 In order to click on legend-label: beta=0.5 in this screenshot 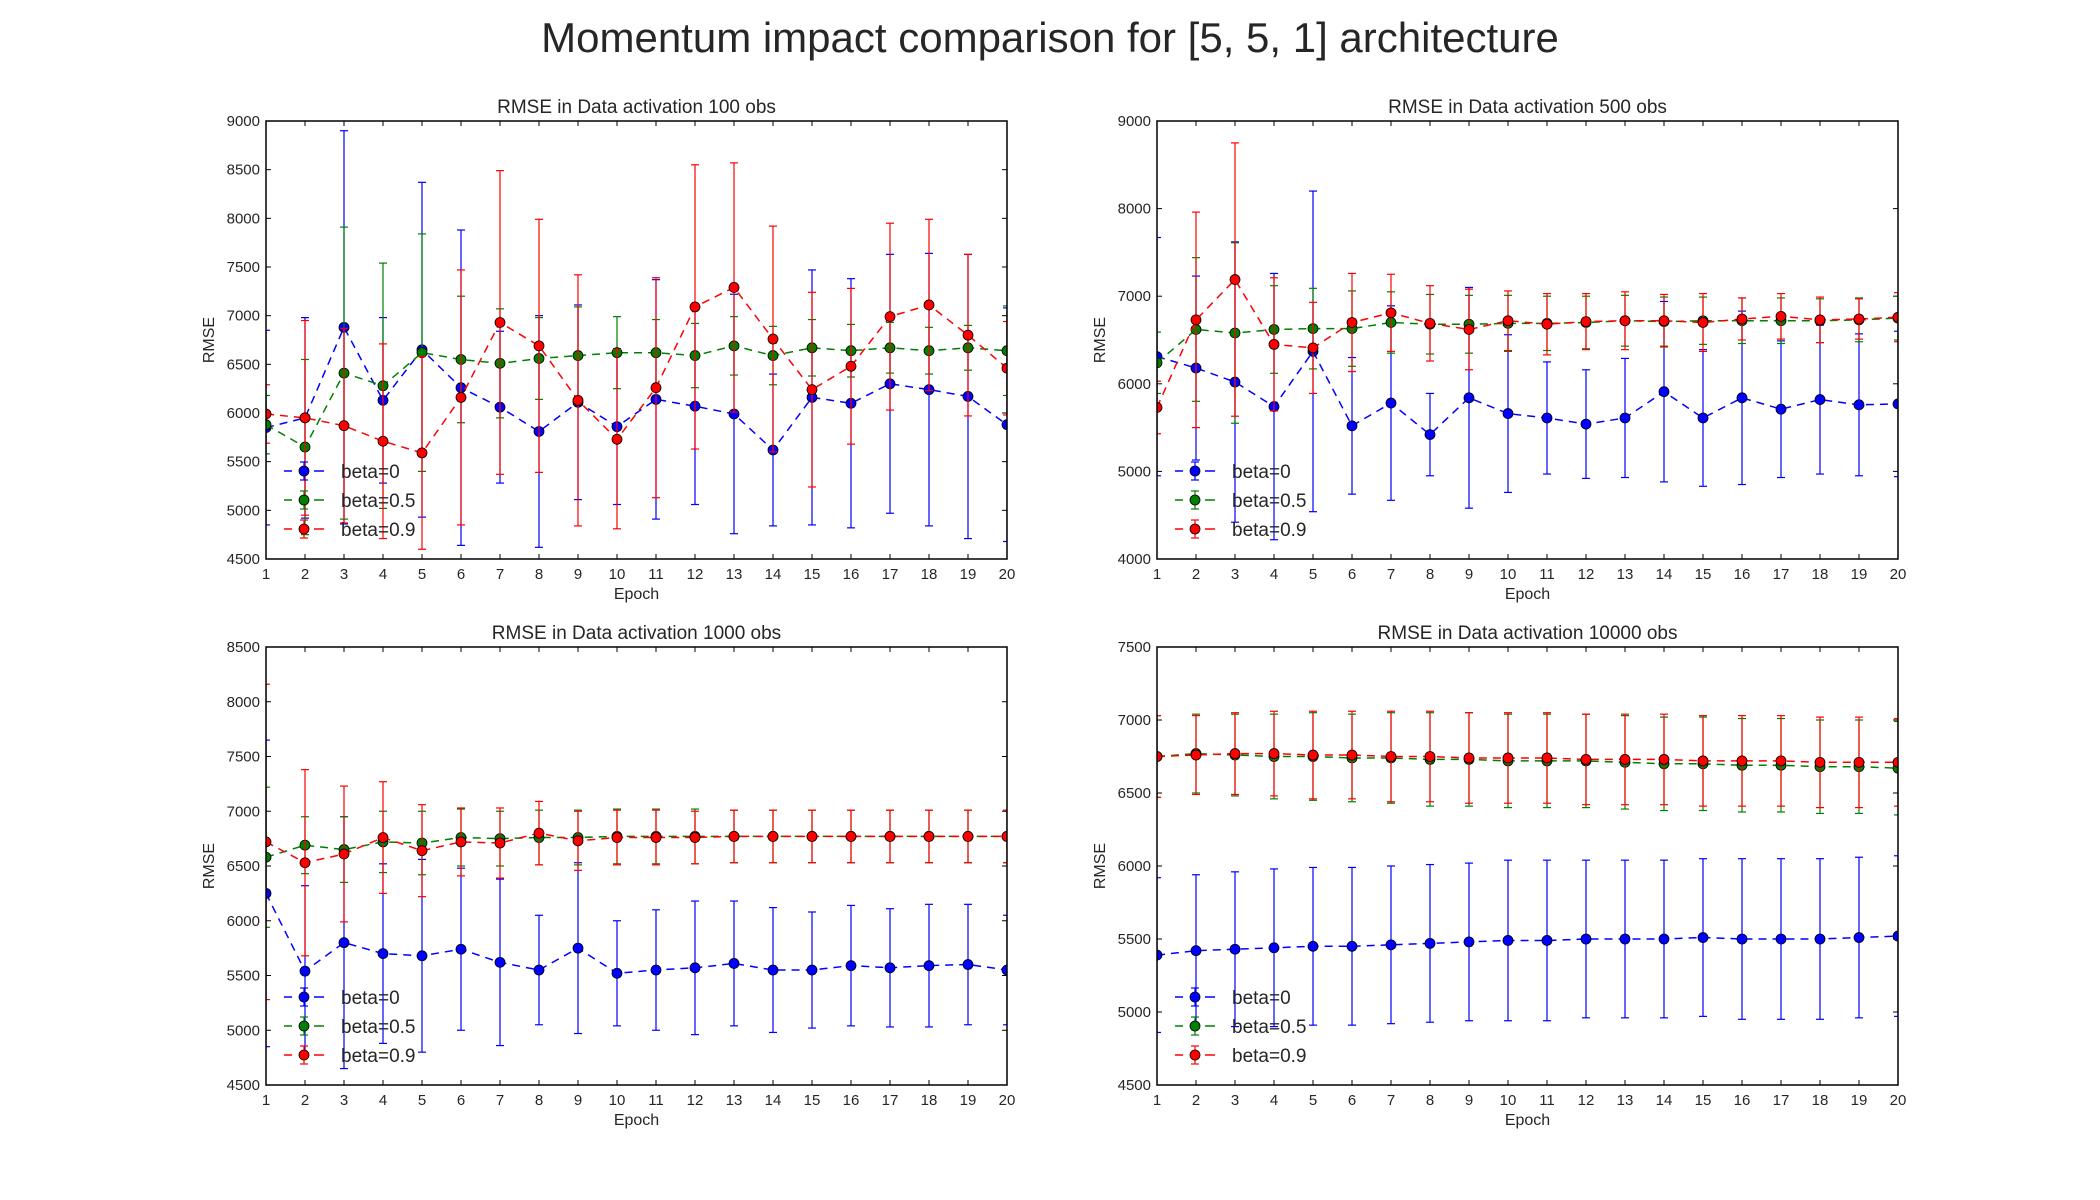, I will do `click(378, 1027)`.